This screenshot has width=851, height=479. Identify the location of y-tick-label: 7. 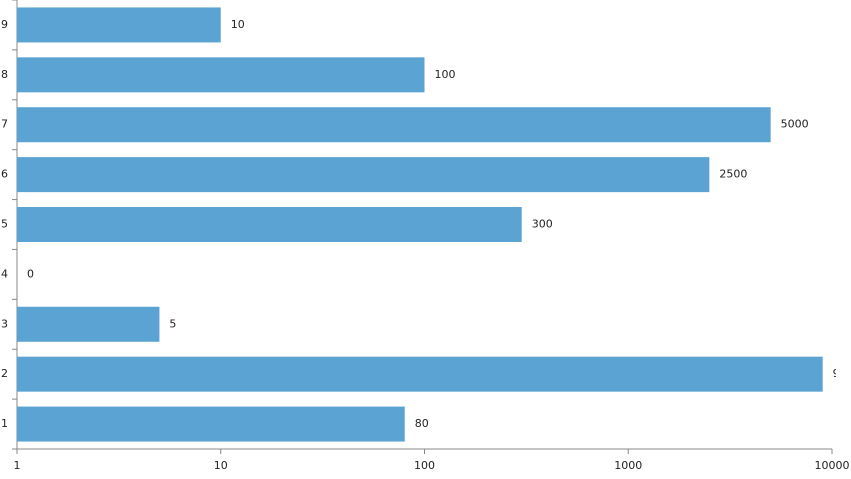
(4, 124).